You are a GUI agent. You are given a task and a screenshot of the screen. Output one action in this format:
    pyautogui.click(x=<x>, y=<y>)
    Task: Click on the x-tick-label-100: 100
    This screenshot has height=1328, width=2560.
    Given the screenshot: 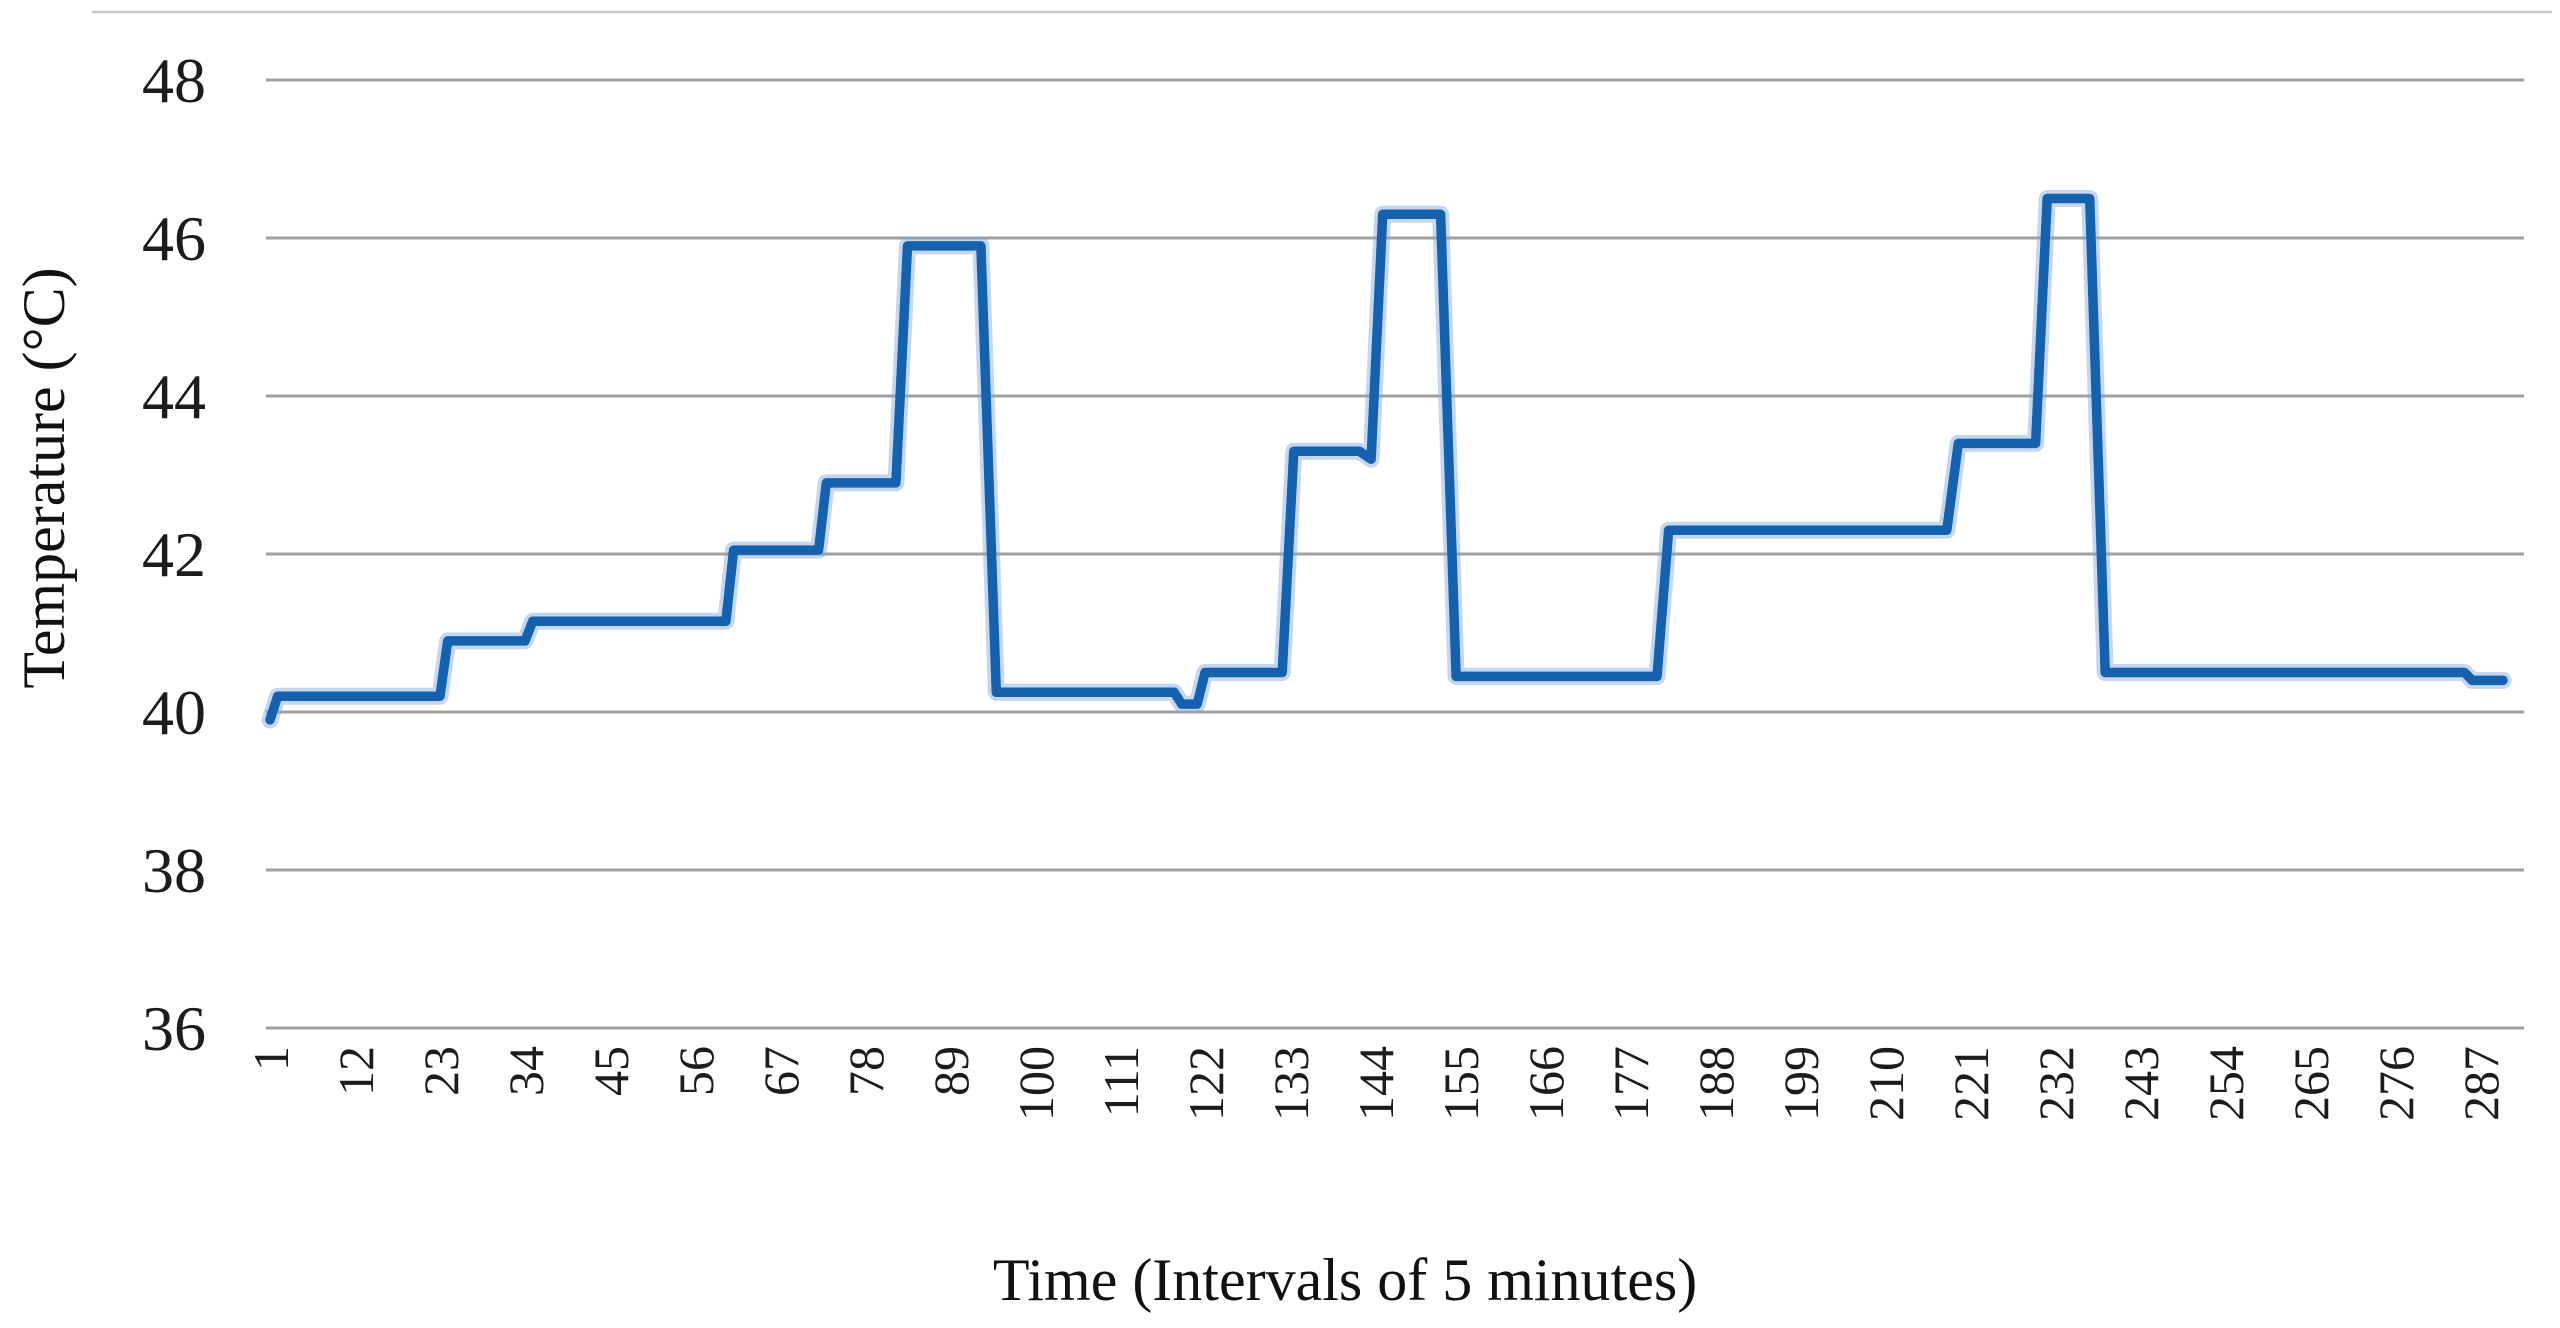 What is the action you would take?
    pyautogui.click(x=1036, y=1083)
    